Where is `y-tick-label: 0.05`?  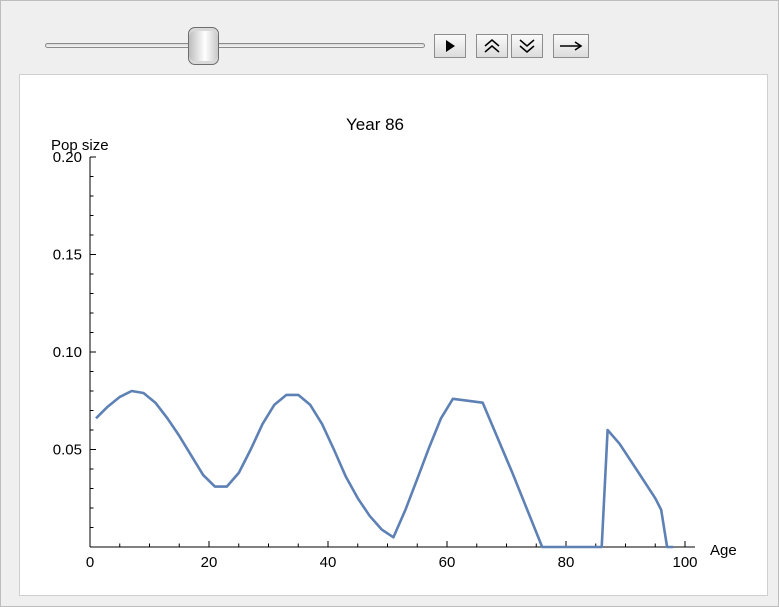
y-tick-label: 0.05 is located at coordinates (67, 450).